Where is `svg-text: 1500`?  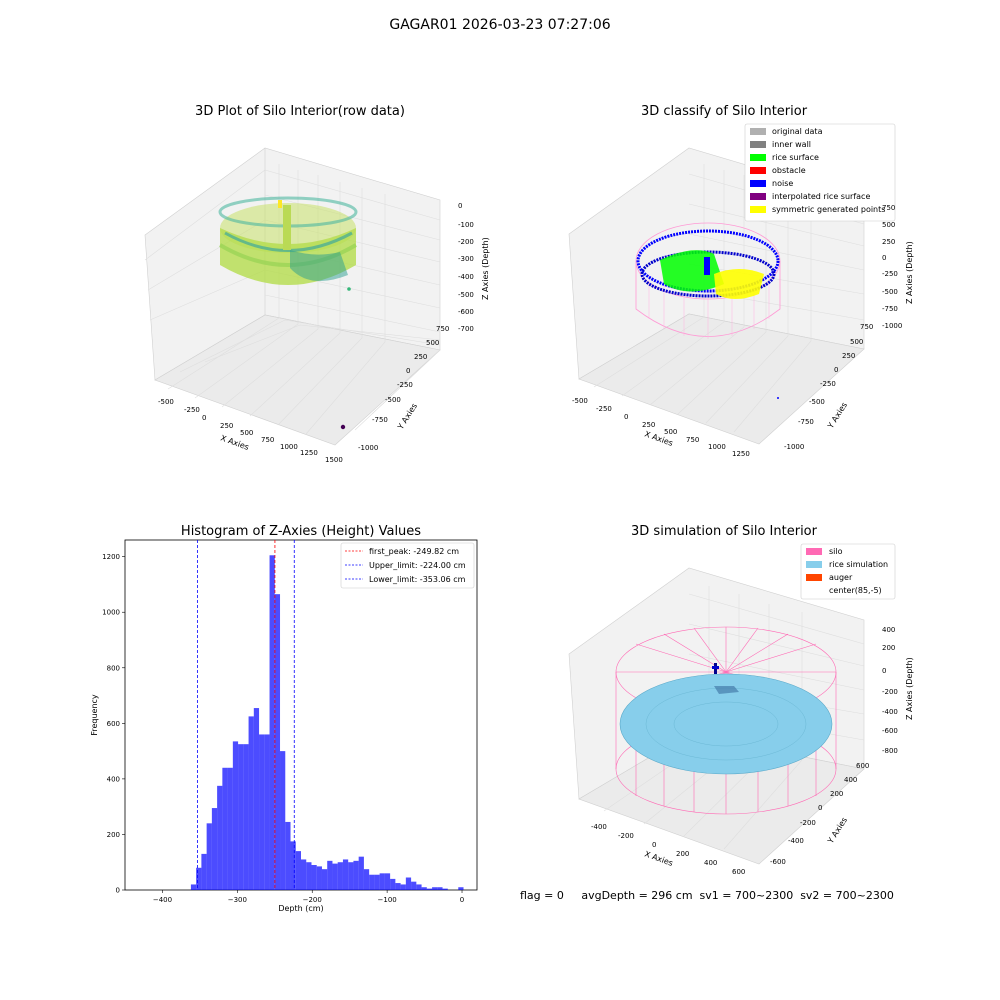
svg-text: 1500 is located at coordinates (334, 460).